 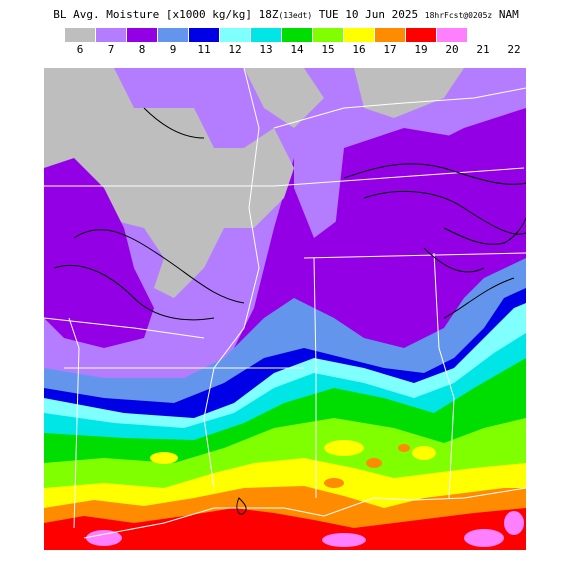 What do you see at coordinates (420, 49) in the screenshot?
I see `legend-tick-label: 19` at bounding box center [420, 49].